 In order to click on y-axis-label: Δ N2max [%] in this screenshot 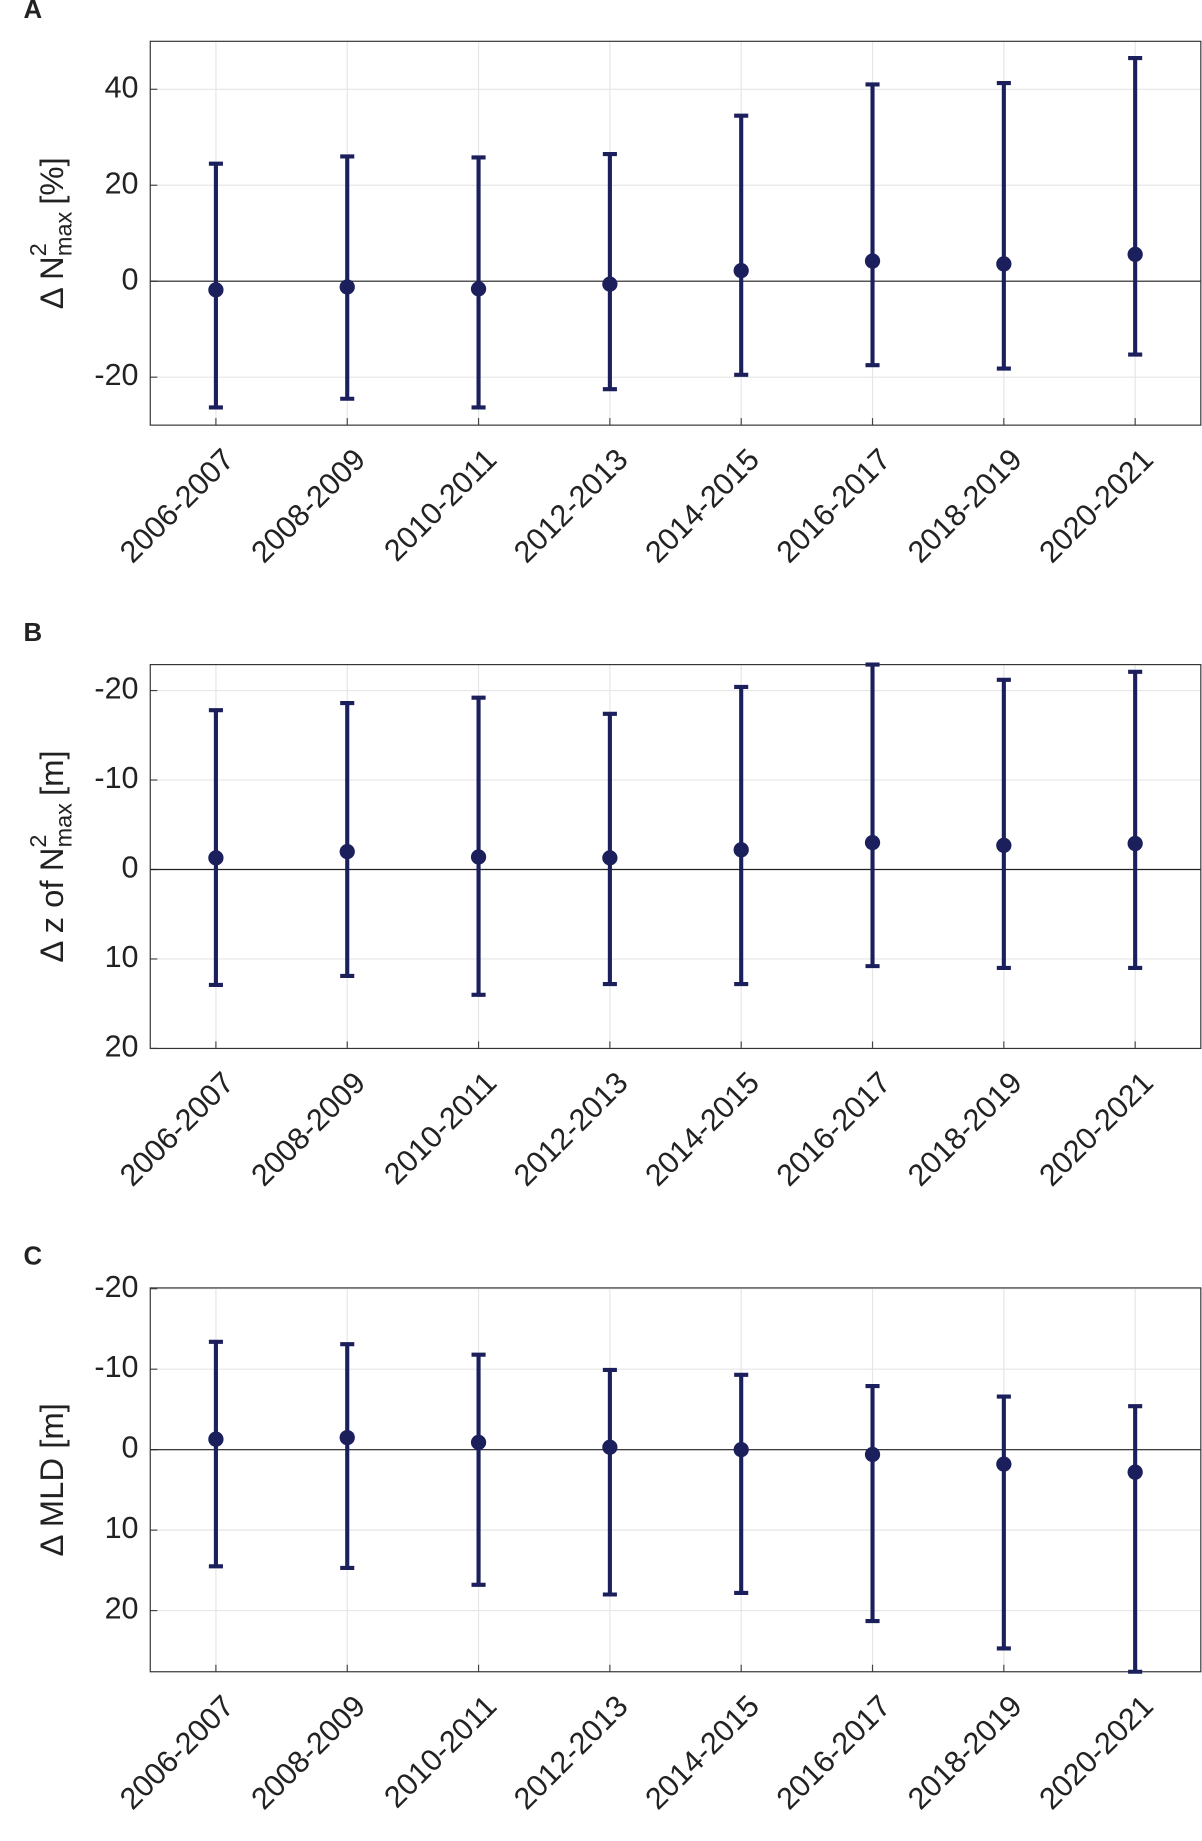, I will do `click(51, 233)`.